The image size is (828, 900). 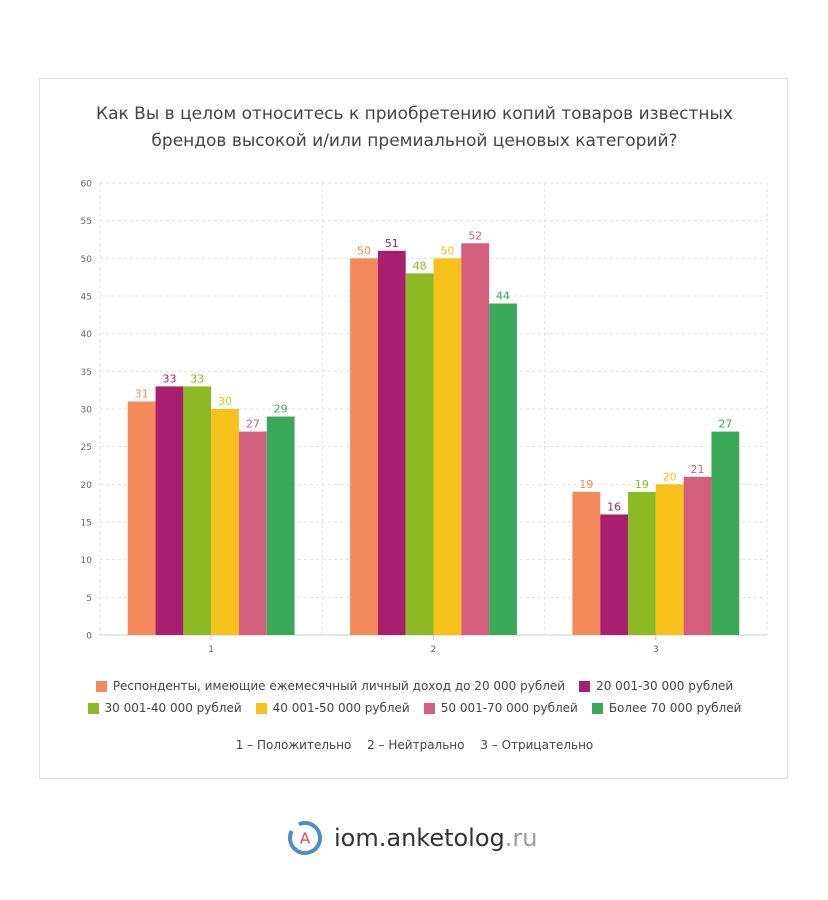 I want to click on logo-text: iom.anketolog.ru, so click(x=435, y=838).